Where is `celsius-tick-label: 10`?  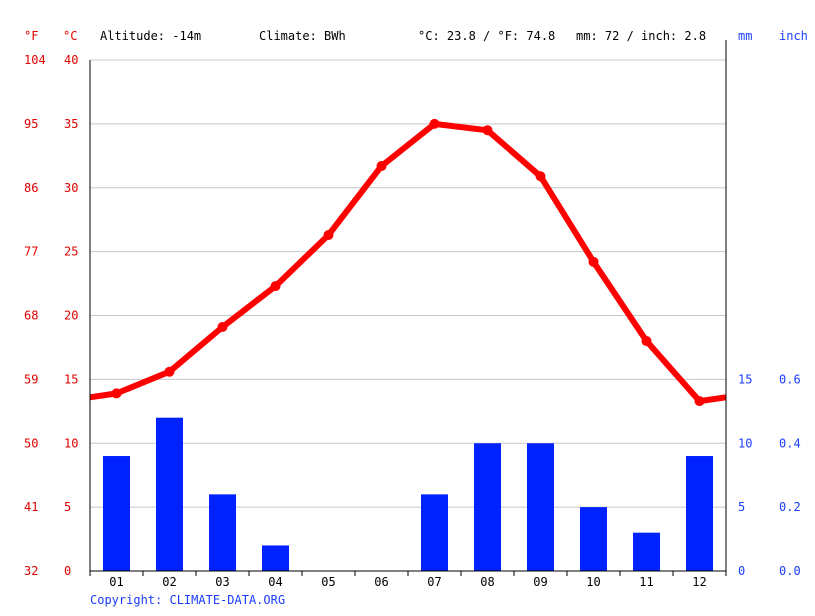
celsius-tick-label: 10 is located at coordinates (71, 443).